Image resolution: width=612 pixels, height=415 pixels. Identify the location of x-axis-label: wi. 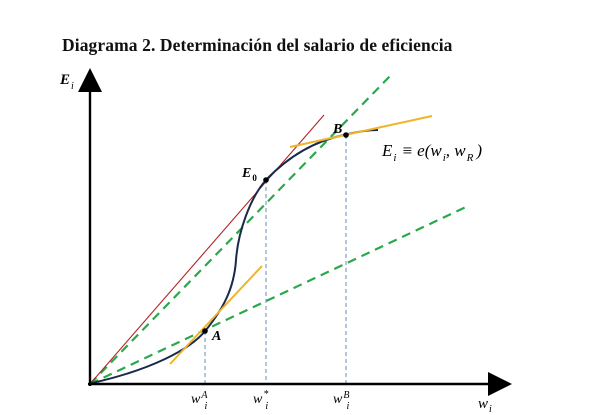
(485, 405).